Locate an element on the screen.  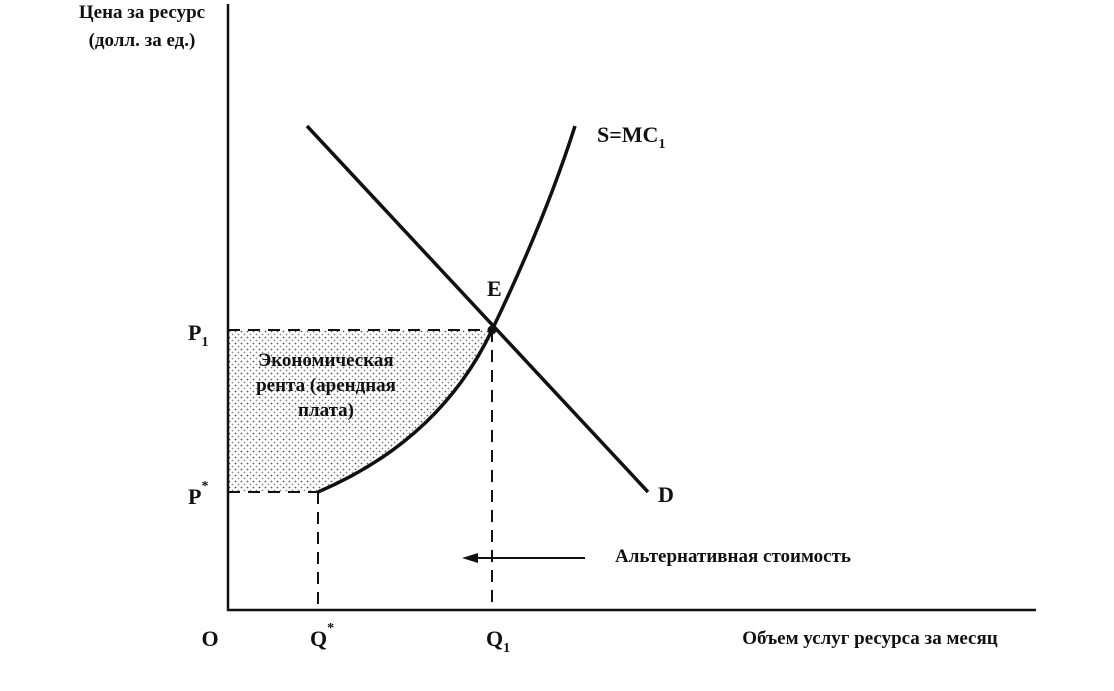
qstar-label: Q* is located at coordinates (322, 636).